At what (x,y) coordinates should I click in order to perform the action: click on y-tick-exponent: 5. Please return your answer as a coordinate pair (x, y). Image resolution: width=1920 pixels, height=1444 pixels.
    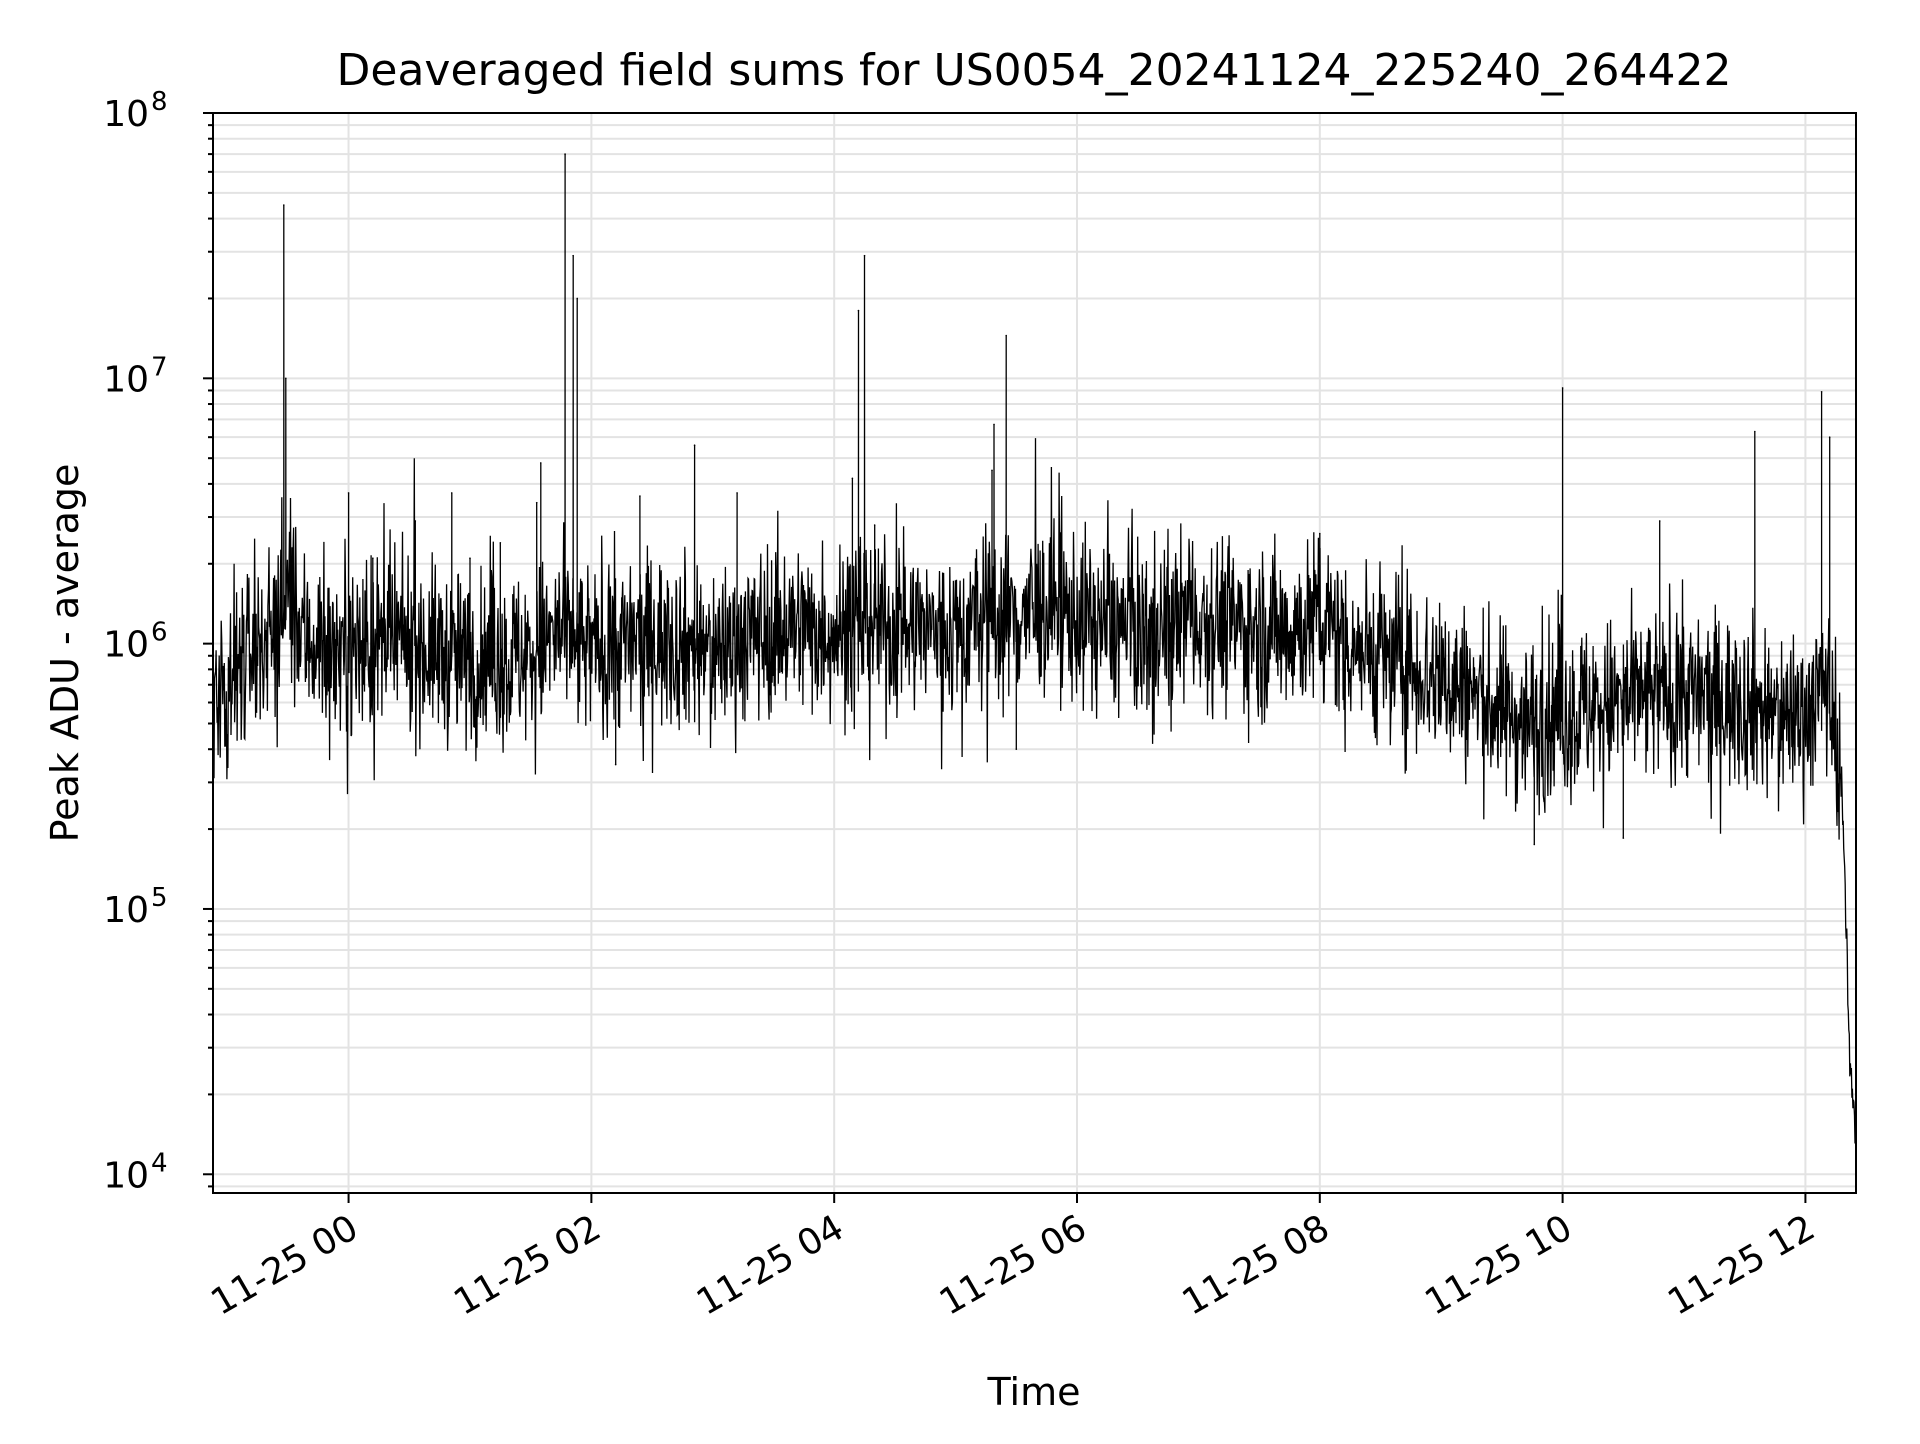
    Looking at the image, I should click on (159, 898).